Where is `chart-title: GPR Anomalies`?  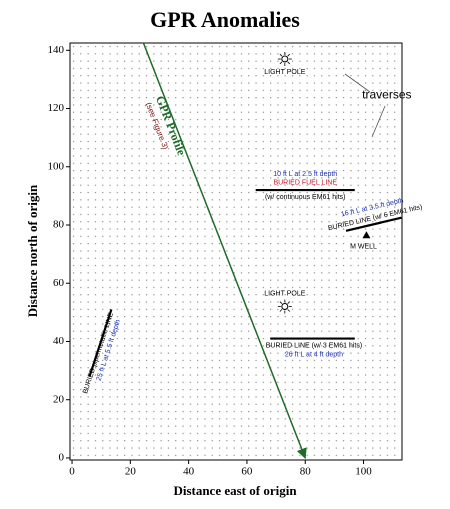
chart-title: GPR Anomalies is located at coordinates (225, 19).